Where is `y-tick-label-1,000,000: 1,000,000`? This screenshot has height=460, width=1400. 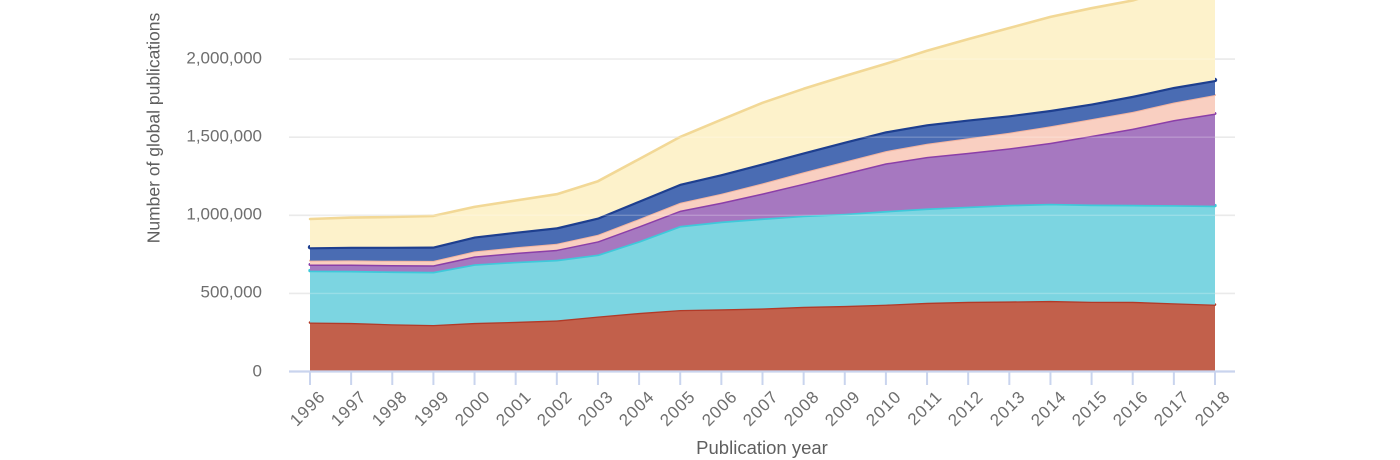
y-tick-label-1,000,000: 1,000,000 is located at coordinates (224, 214).